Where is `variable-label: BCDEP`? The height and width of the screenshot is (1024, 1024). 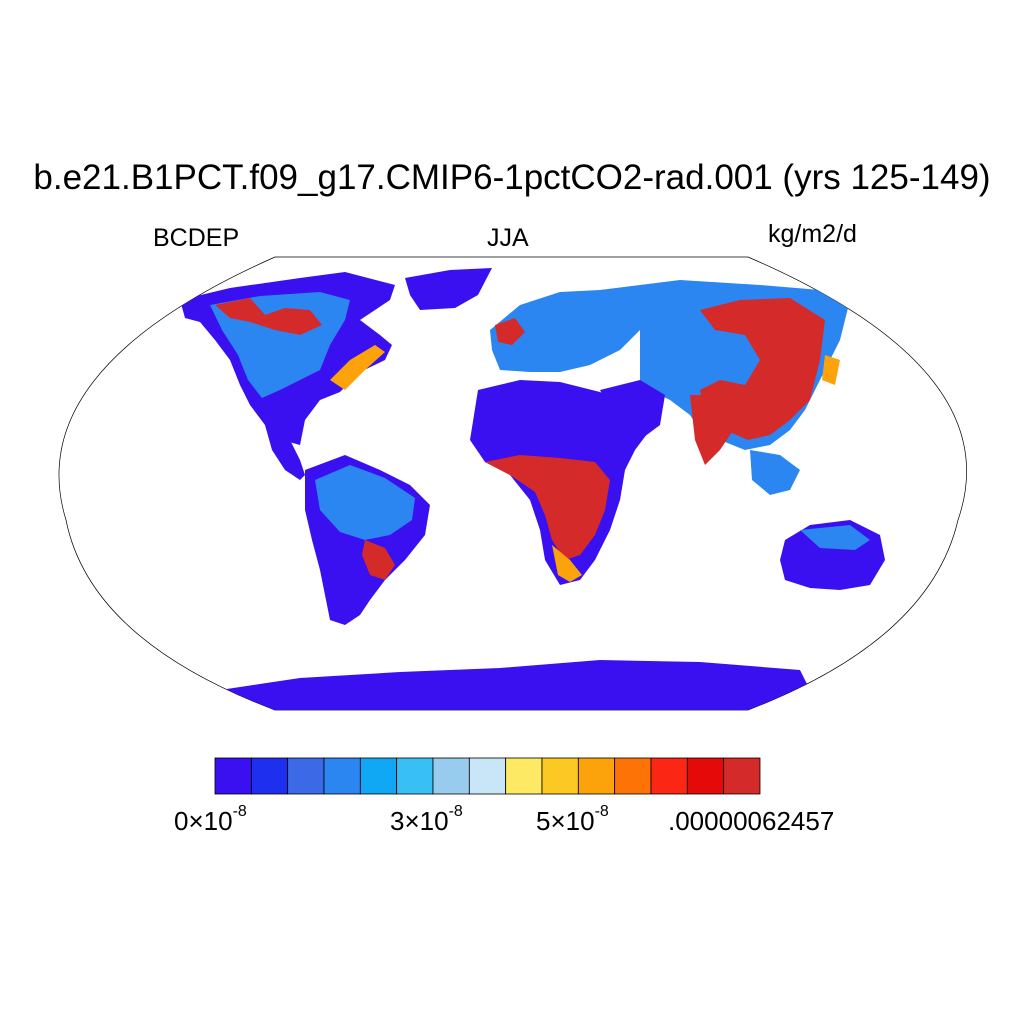 variable-label: BCDEP is located at coordinates (196, 238).